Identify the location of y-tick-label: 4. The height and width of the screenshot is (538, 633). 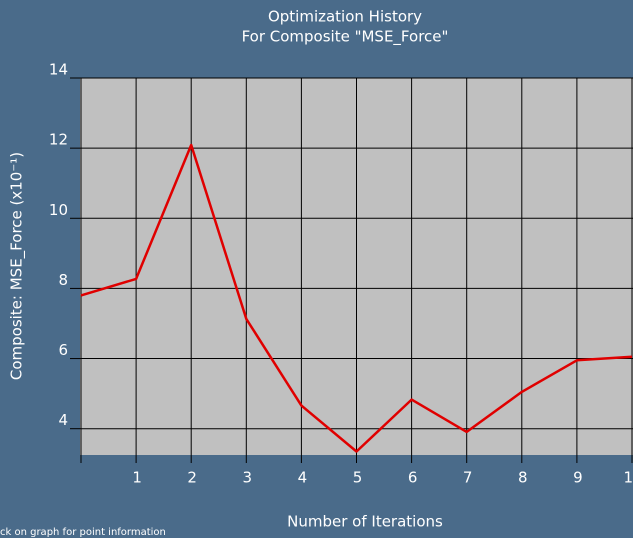
(63, 420).